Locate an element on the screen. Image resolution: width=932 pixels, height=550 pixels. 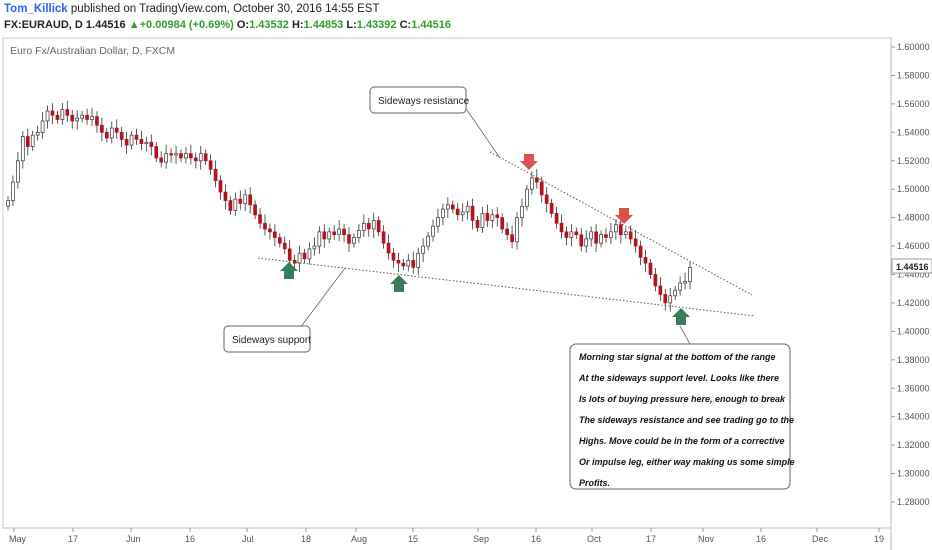
symbol-label: FX:EURAUD, D is located at coordinates (43, 25).